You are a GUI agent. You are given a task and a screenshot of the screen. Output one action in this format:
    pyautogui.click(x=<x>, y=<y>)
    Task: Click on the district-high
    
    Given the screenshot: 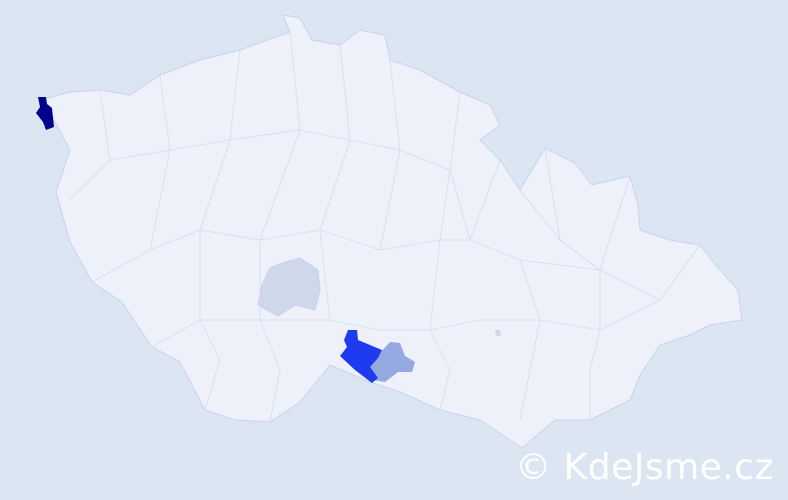 What is the action you would take?
    pyautogui.click(x=361, y=356)
    